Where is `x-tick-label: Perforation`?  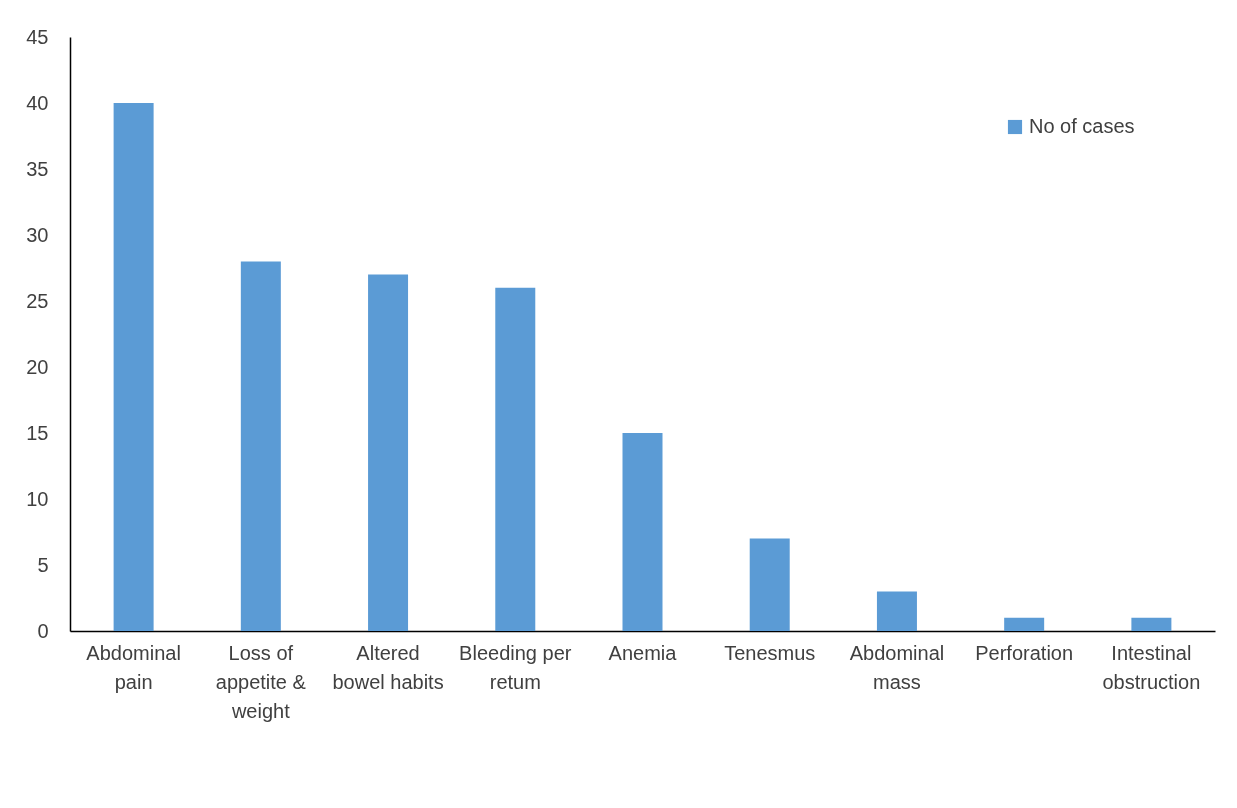
x-tick-label: Perforation is located at coordinates (1024, 652).